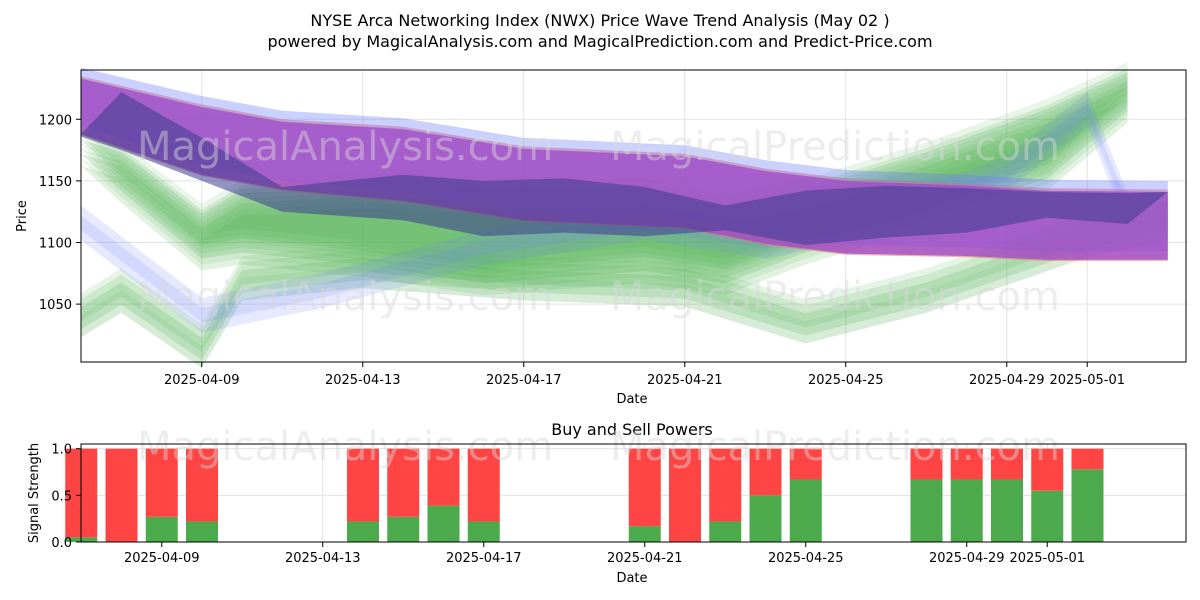 The height and width of the screenshot is (600, 1200). Describe the element at coordinates (162, 558) in the screenshot. I see `signal-x-tick-label: 2025-04-09` at that location.